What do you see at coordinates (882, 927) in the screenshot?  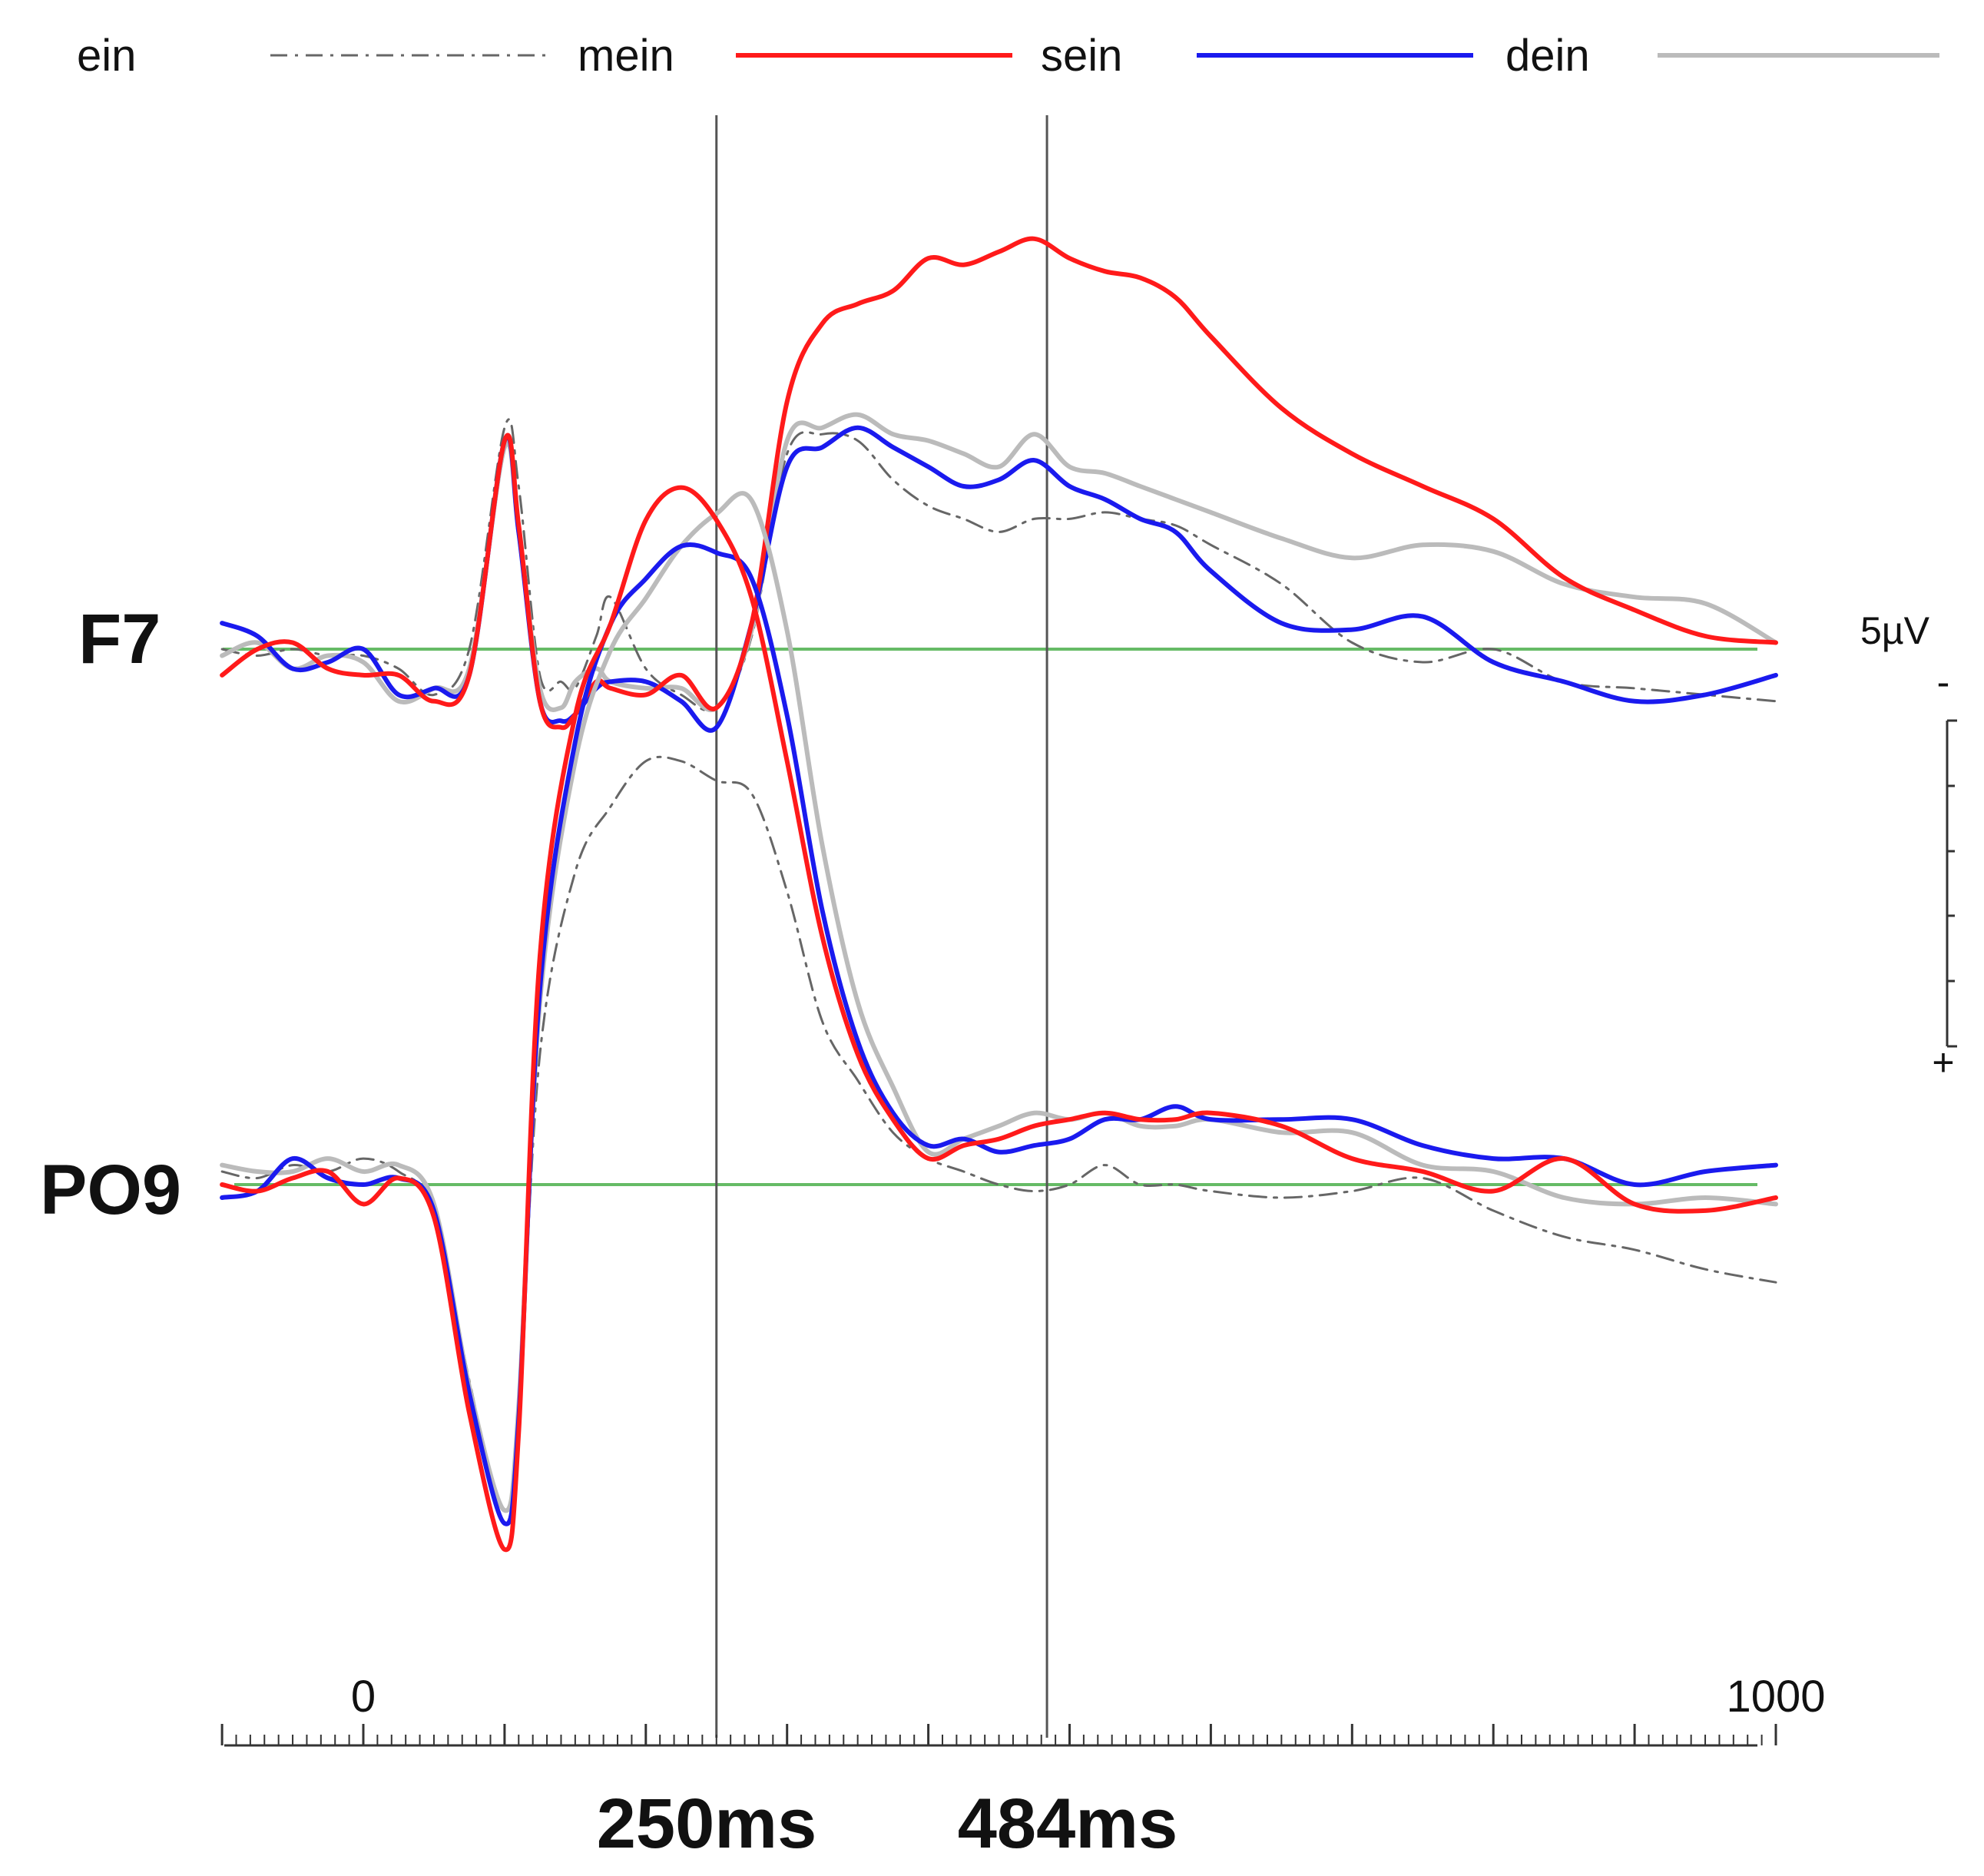 I see `marker-lines` at bounding box center [882, 927].